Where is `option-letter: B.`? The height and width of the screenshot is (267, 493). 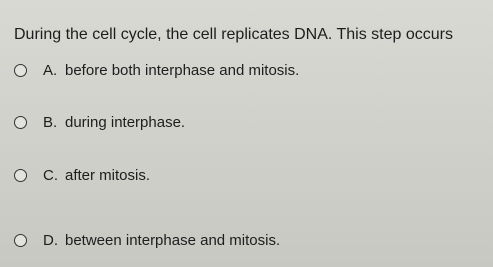 option-letter: B. is located at coordinates (50, 122).